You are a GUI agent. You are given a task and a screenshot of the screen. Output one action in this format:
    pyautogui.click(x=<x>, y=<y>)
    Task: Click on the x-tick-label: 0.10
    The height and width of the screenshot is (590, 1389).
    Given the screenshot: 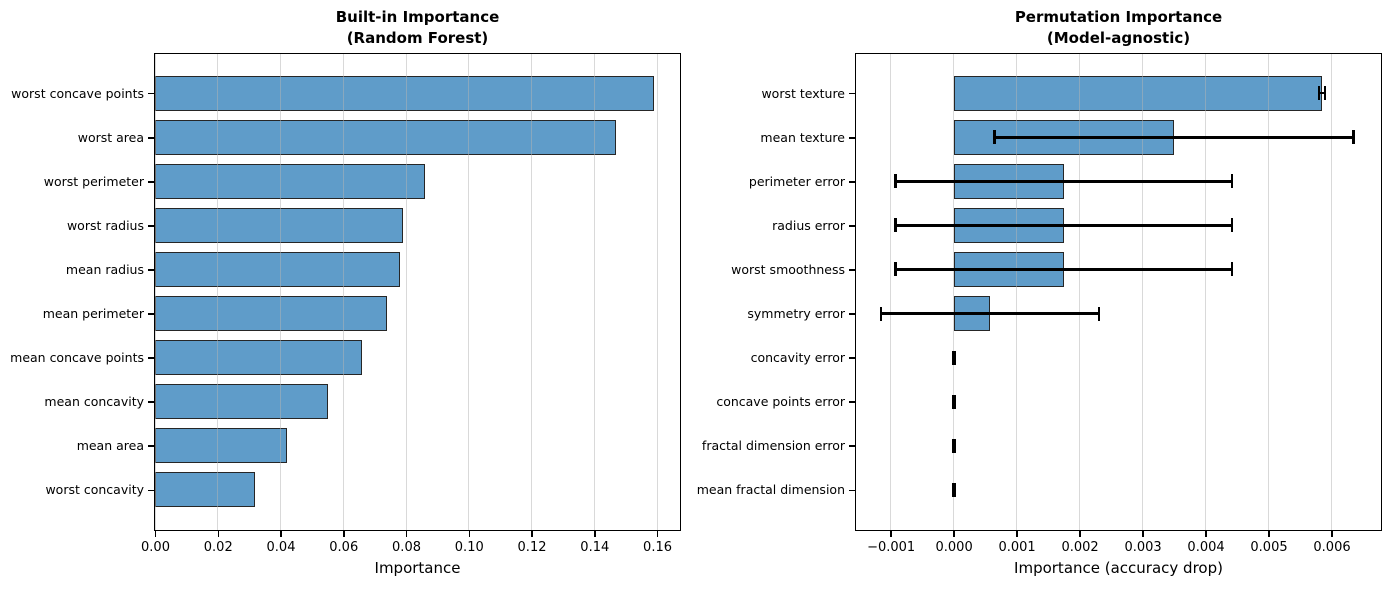 What is the action you would take?
    pyautogui.click(x=469, y=547)
    